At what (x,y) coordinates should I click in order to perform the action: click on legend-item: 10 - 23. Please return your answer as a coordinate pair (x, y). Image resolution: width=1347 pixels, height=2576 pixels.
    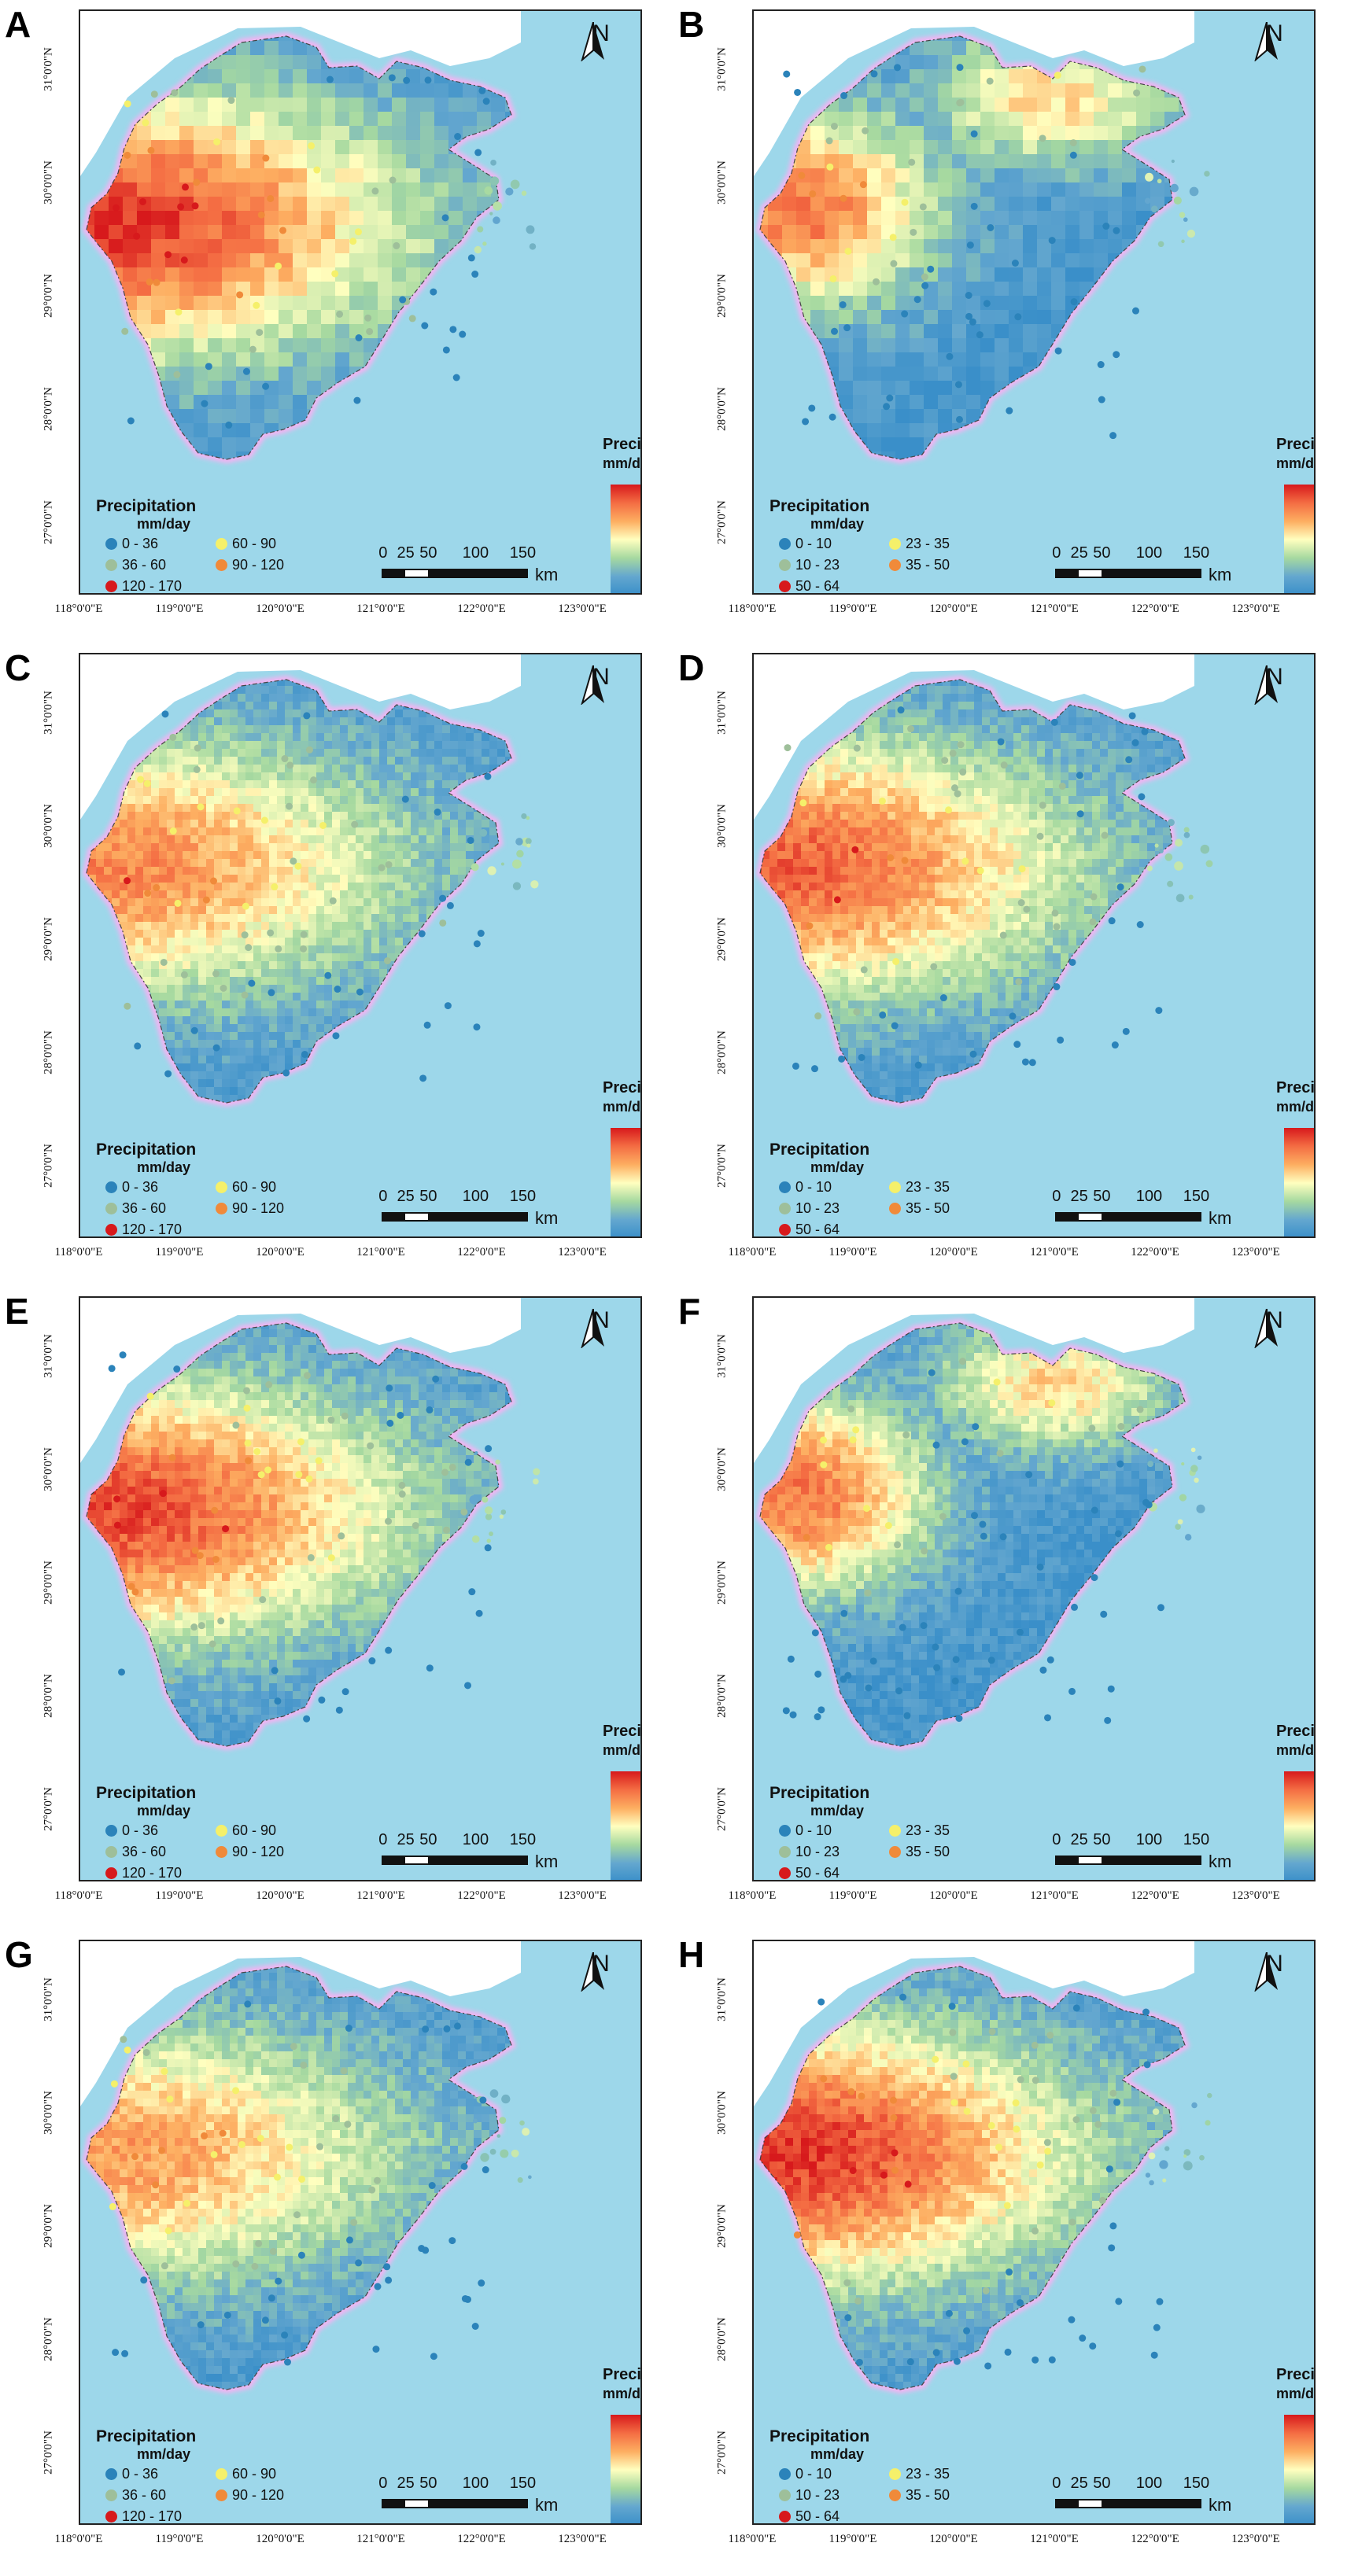
    Looking at the image, I should click on (834, 1208).